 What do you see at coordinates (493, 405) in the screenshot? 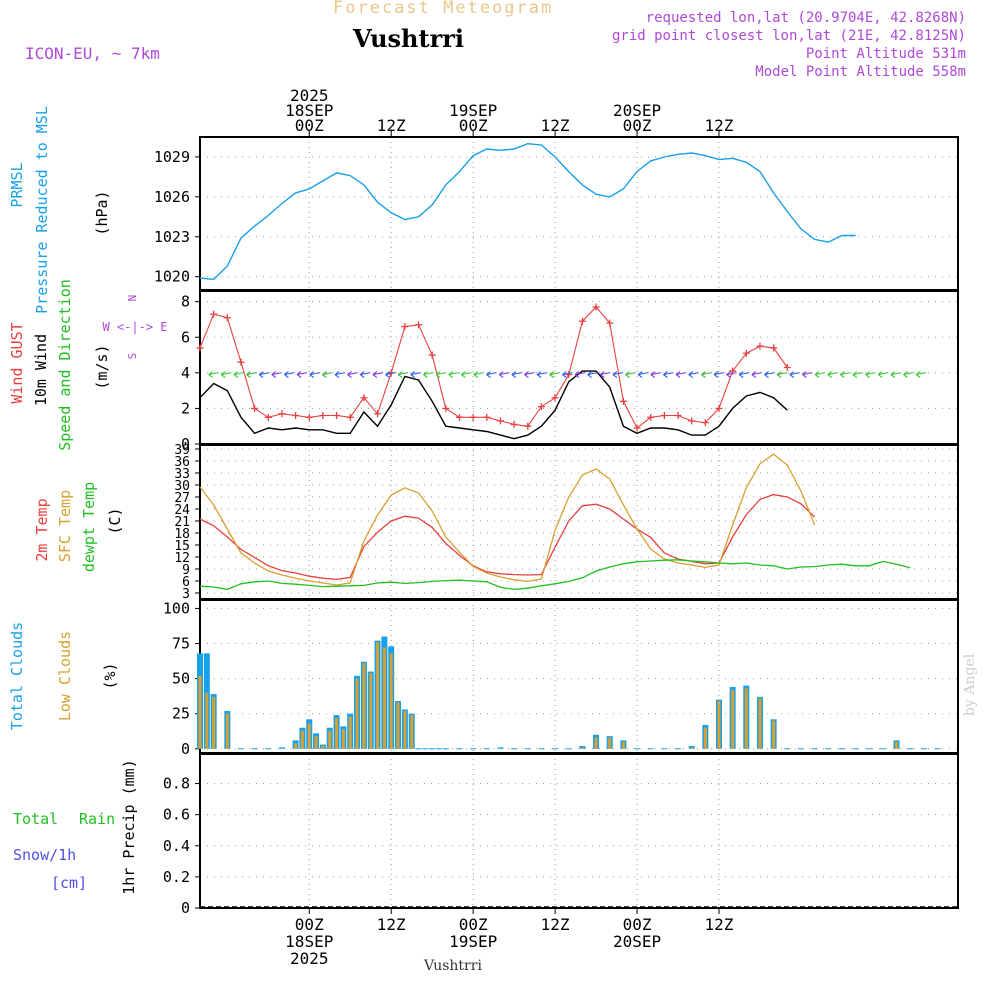
I see `wind-speed-line` at bounding box center [493, 405].